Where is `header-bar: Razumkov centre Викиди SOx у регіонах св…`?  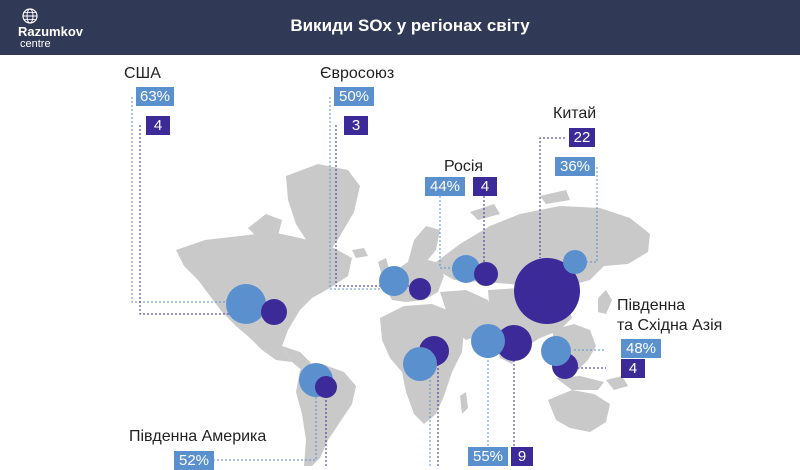 header-bar: Razumkov centre Викиди SOx у регіонах св… is located at coordinates (400, 27).